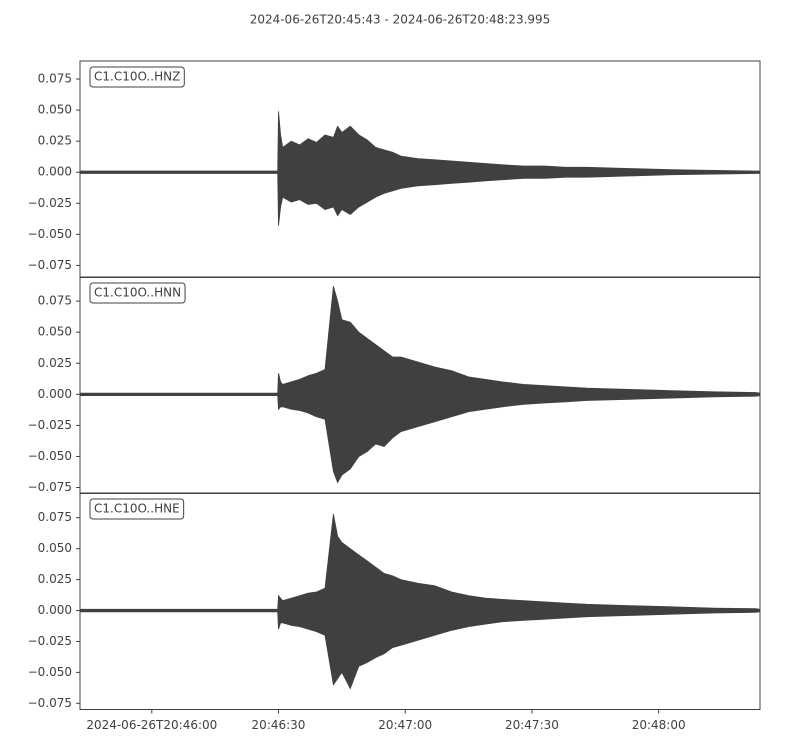 The width and height of the screenshot is (800, 750). I want to click on x-tick-label: 20:47:00, so click(405, 725).